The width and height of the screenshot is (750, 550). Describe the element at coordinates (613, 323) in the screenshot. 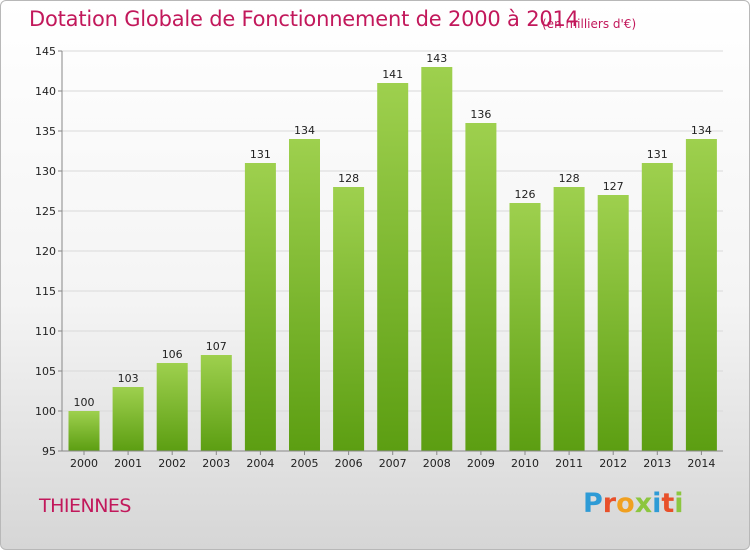

I see `bar-2012` at that location.